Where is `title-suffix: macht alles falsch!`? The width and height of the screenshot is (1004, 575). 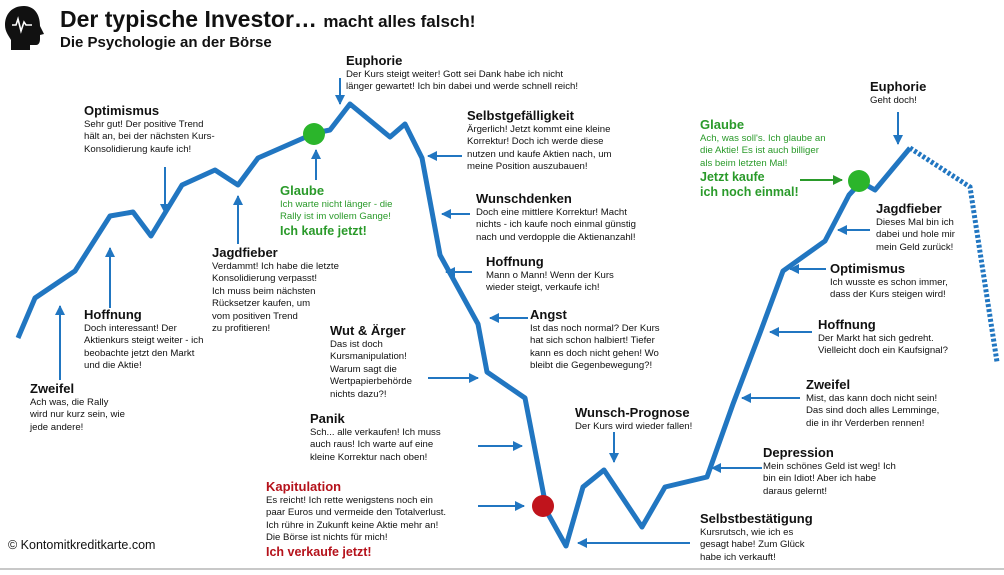 title-suffix: macht alles falsch! is located at coordinates (399, 21).